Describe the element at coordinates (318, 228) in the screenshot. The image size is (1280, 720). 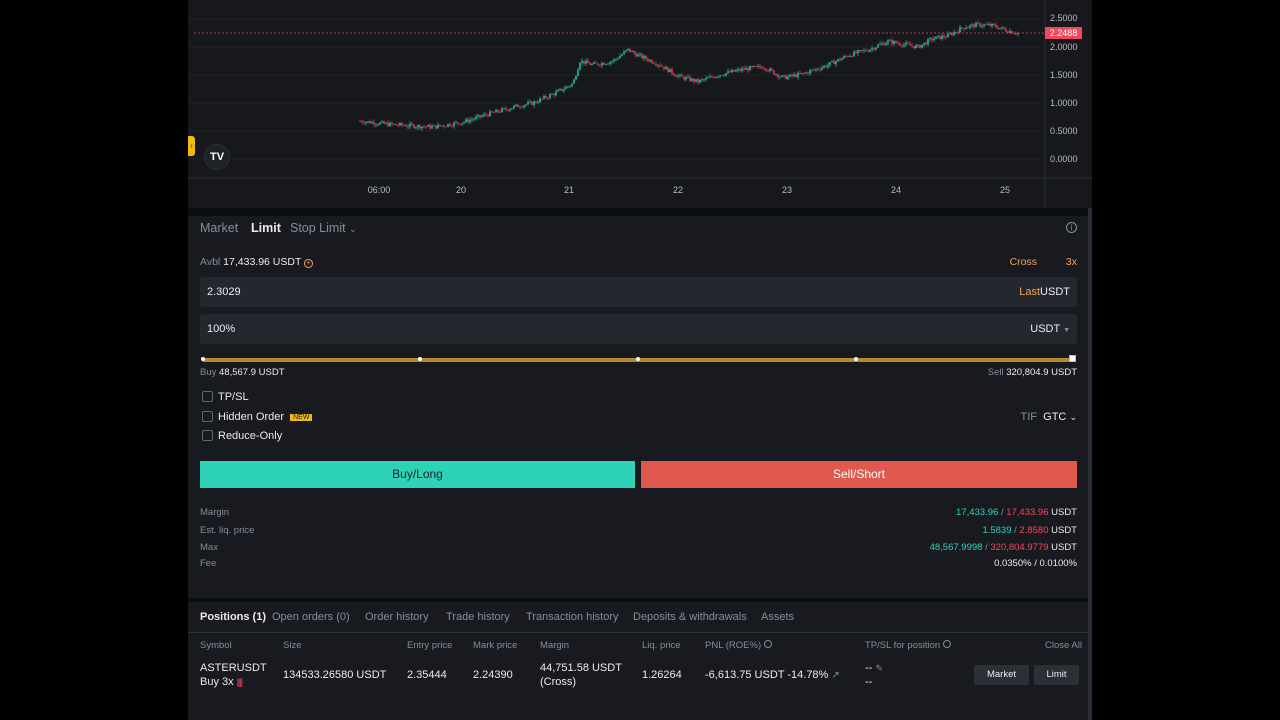
I see `stop-limit-label: Stop Limit` at that location.